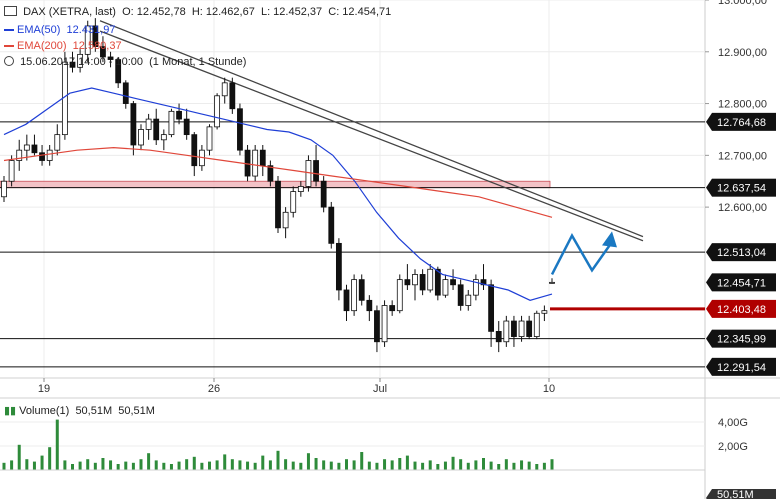  I want to click on close-value: C: 12.454,71, so click(360, 12).